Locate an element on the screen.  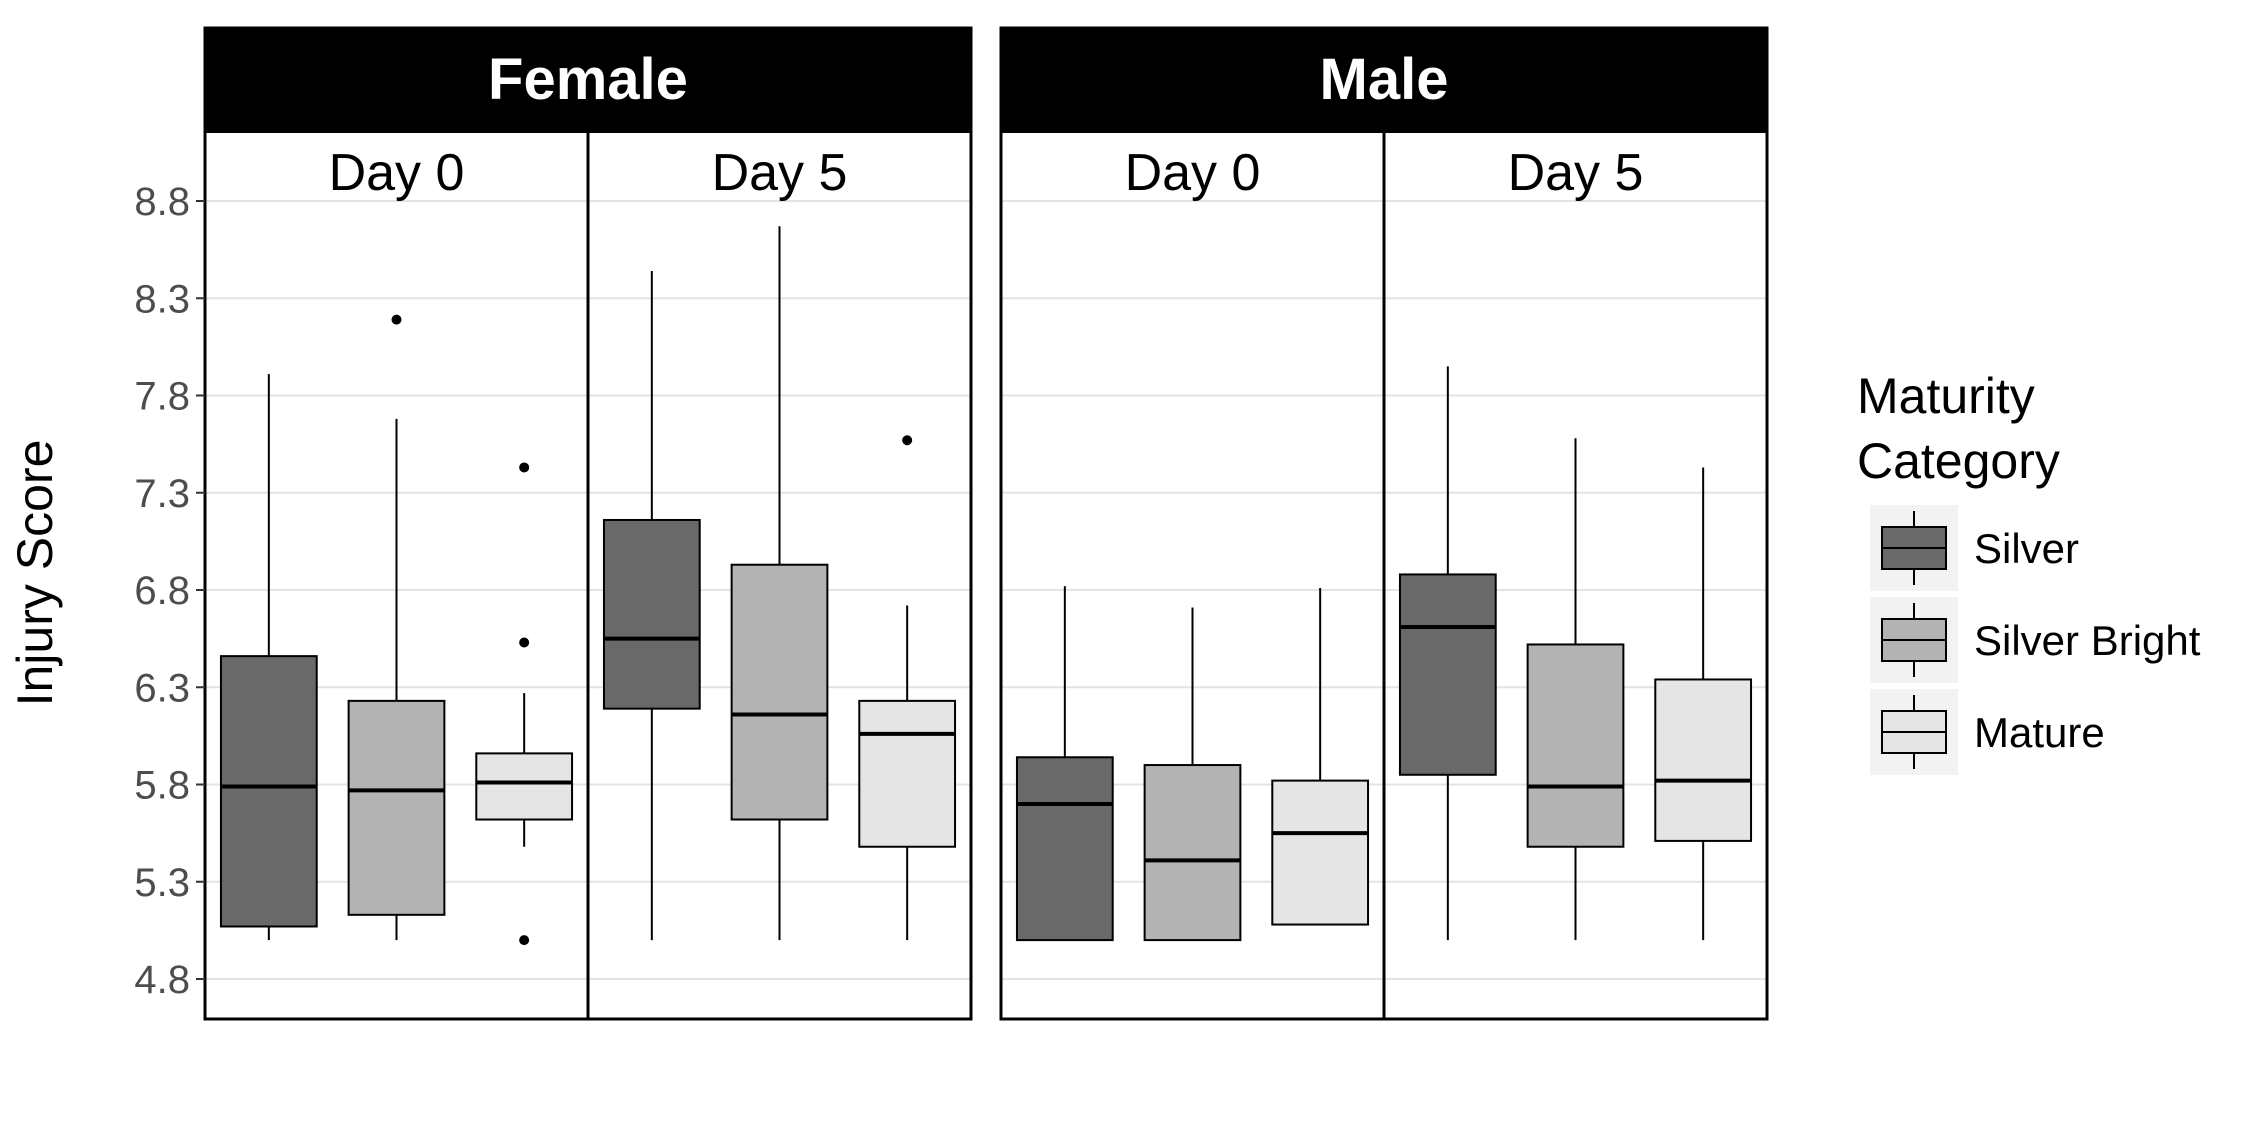
y-axis: 4.8 5.3 5.8 6.3 6.8 7.3 7.8 8.3 8.8 is located at coordinates (169, 591).